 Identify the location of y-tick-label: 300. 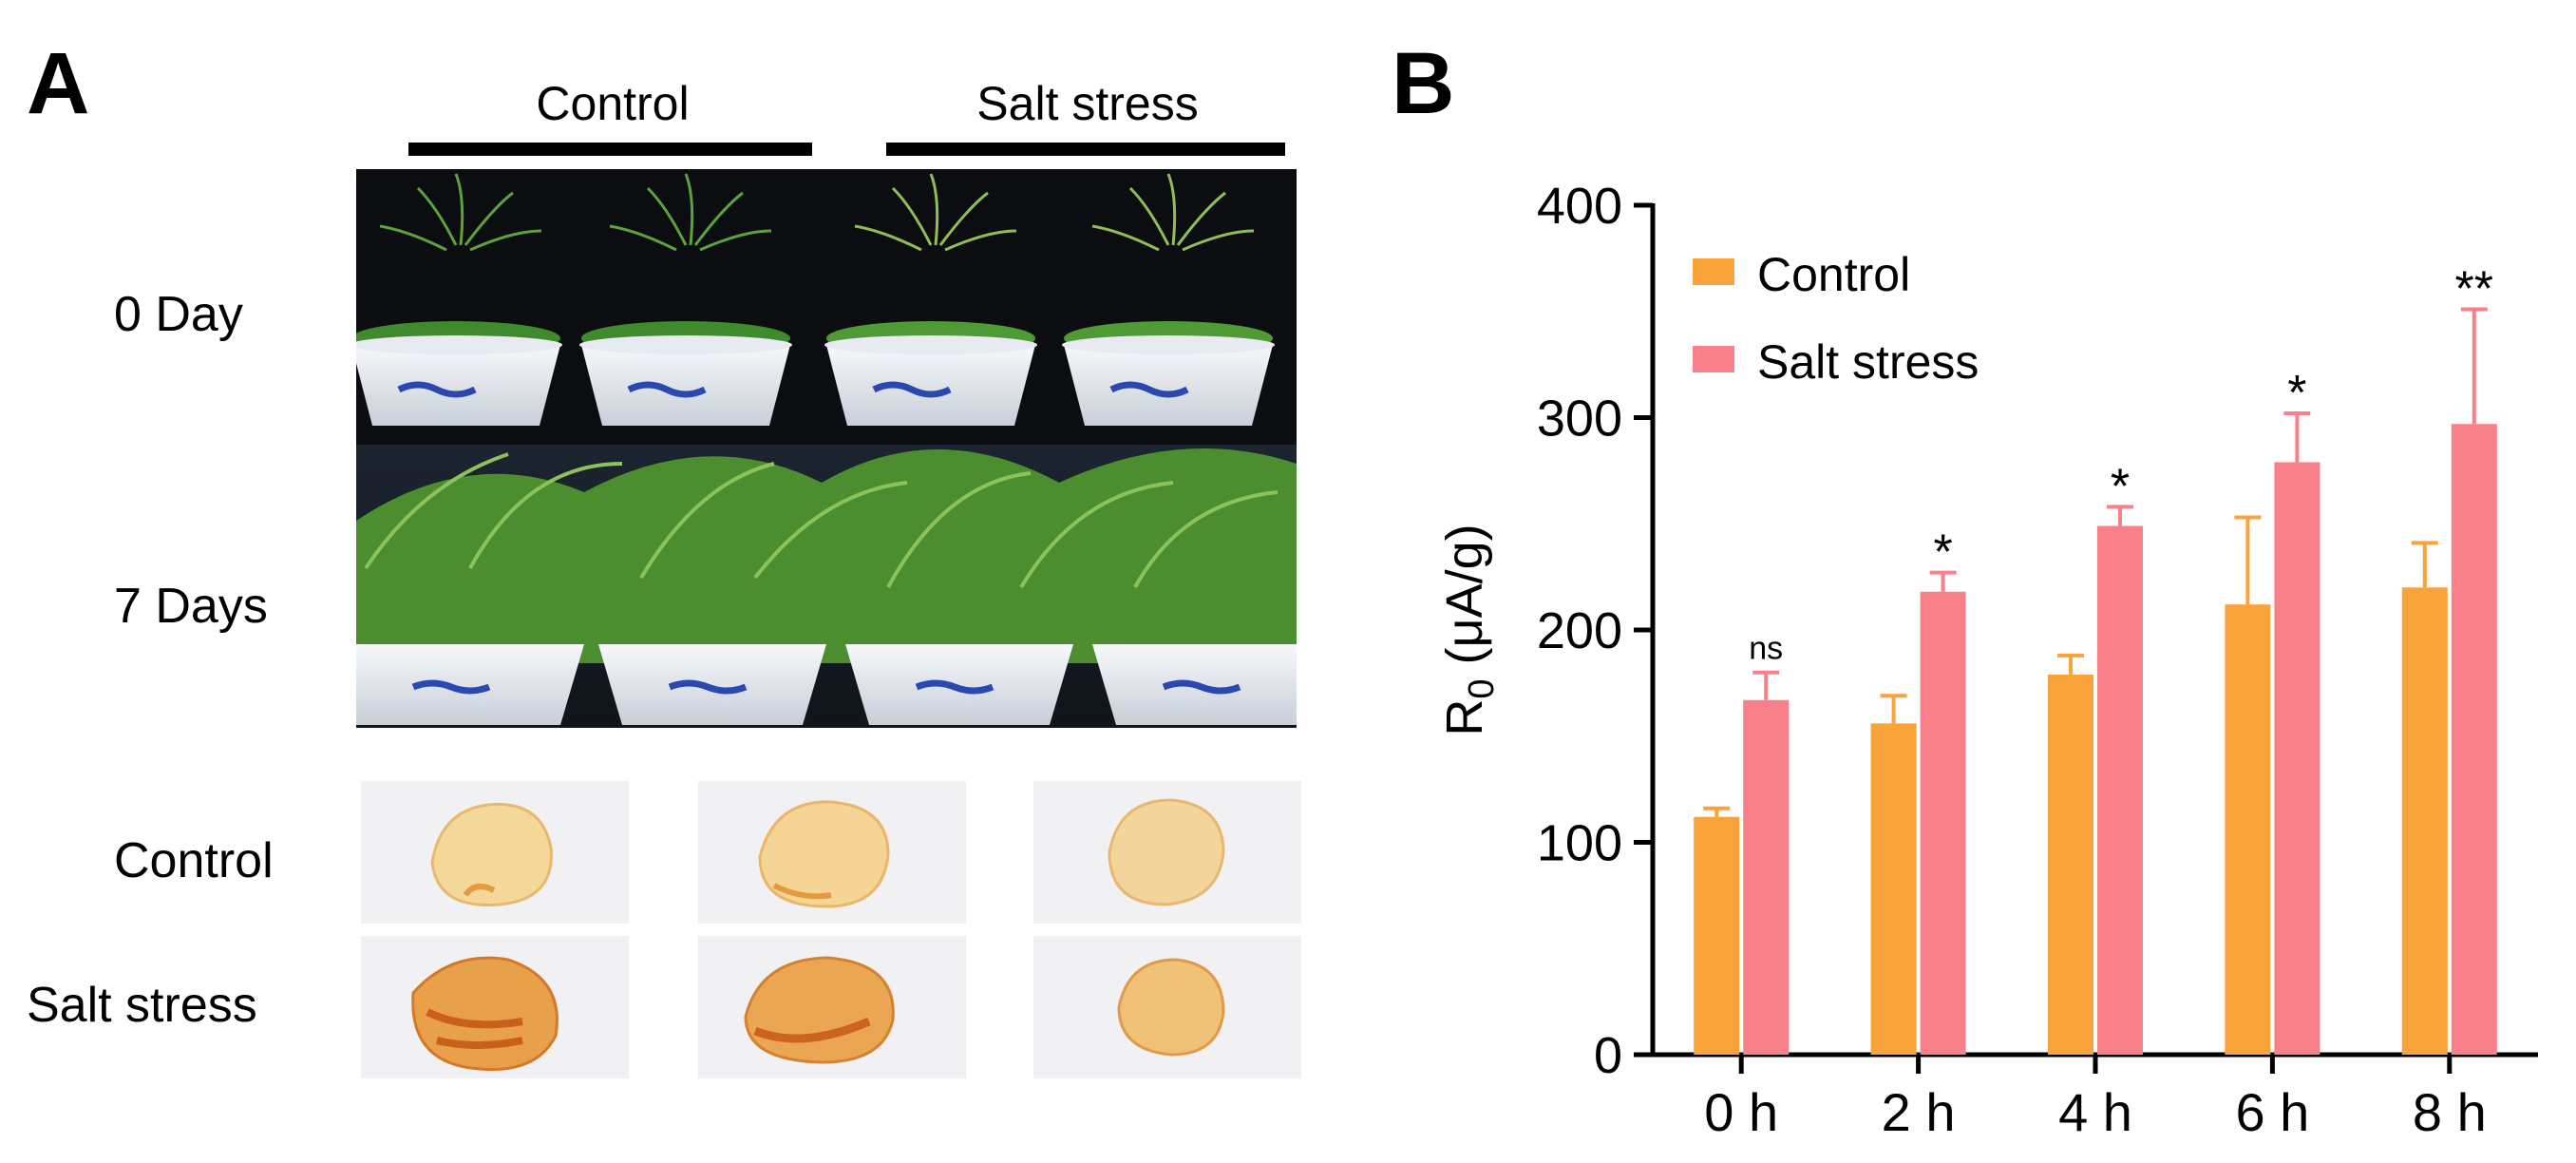
(1579, 419).